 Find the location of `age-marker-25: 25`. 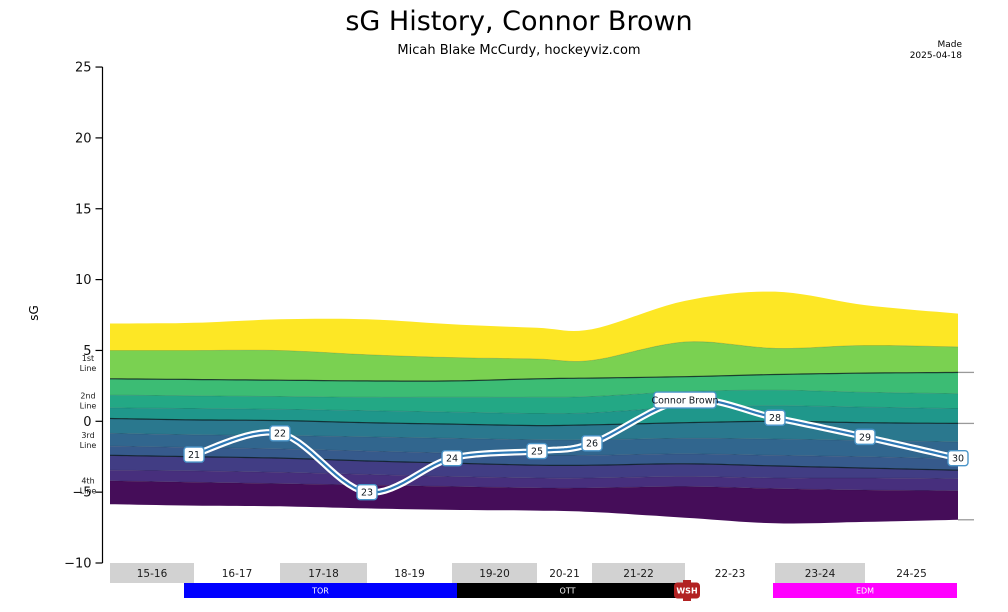

age-marker-25: 25 is located at coordinates (537, 451).